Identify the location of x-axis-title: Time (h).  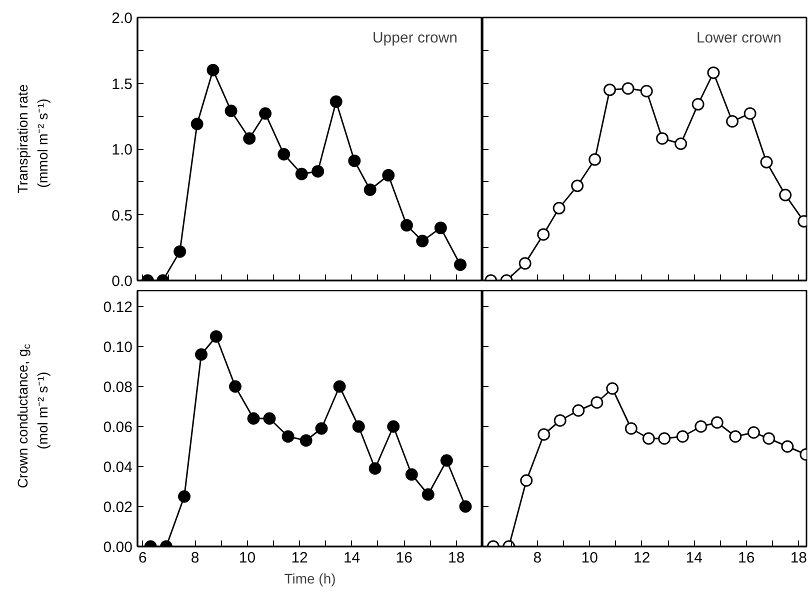
(310, 578).